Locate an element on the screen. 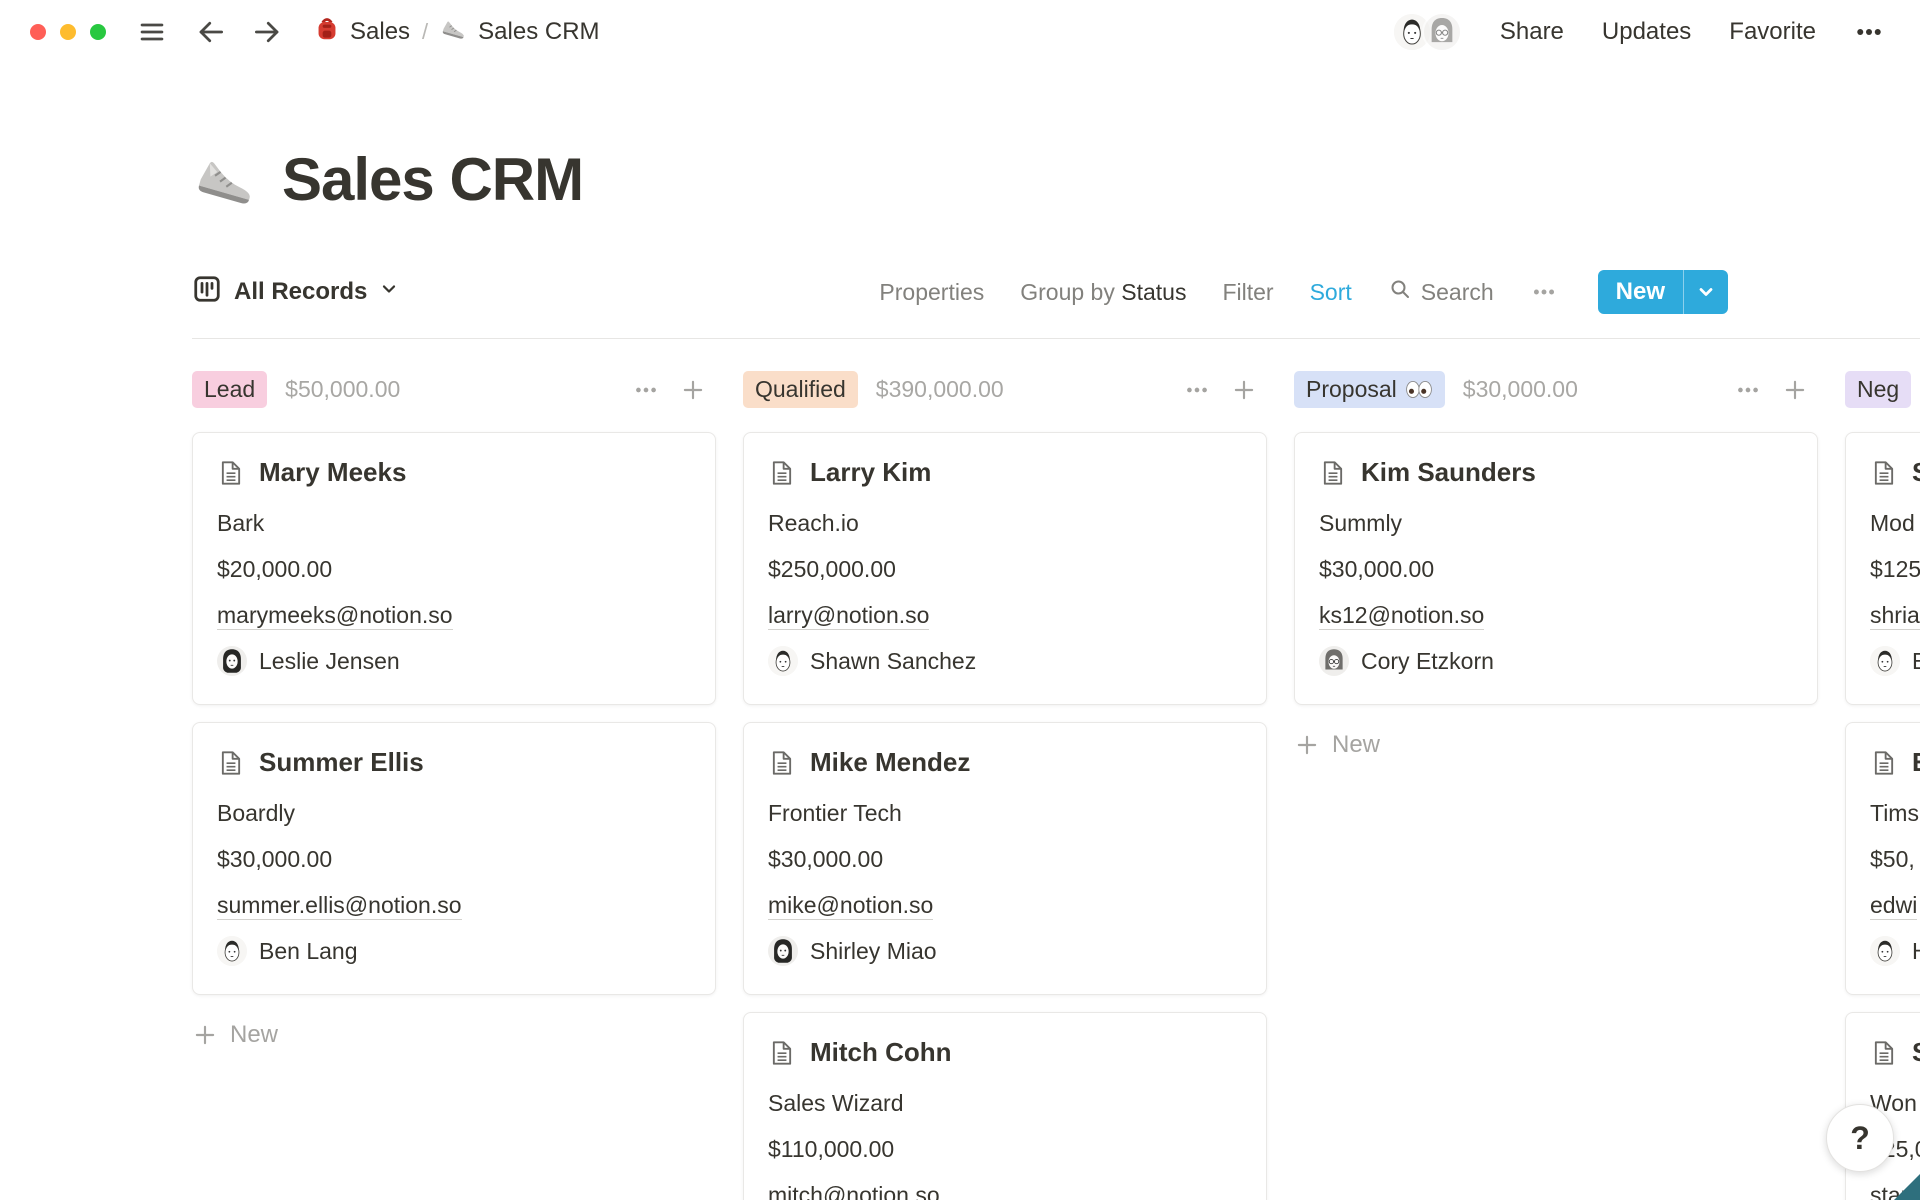 The height and width of the screenshot is (1200, 1920). person-name: Shawn Sanchez is located at coordinates (893, 660).